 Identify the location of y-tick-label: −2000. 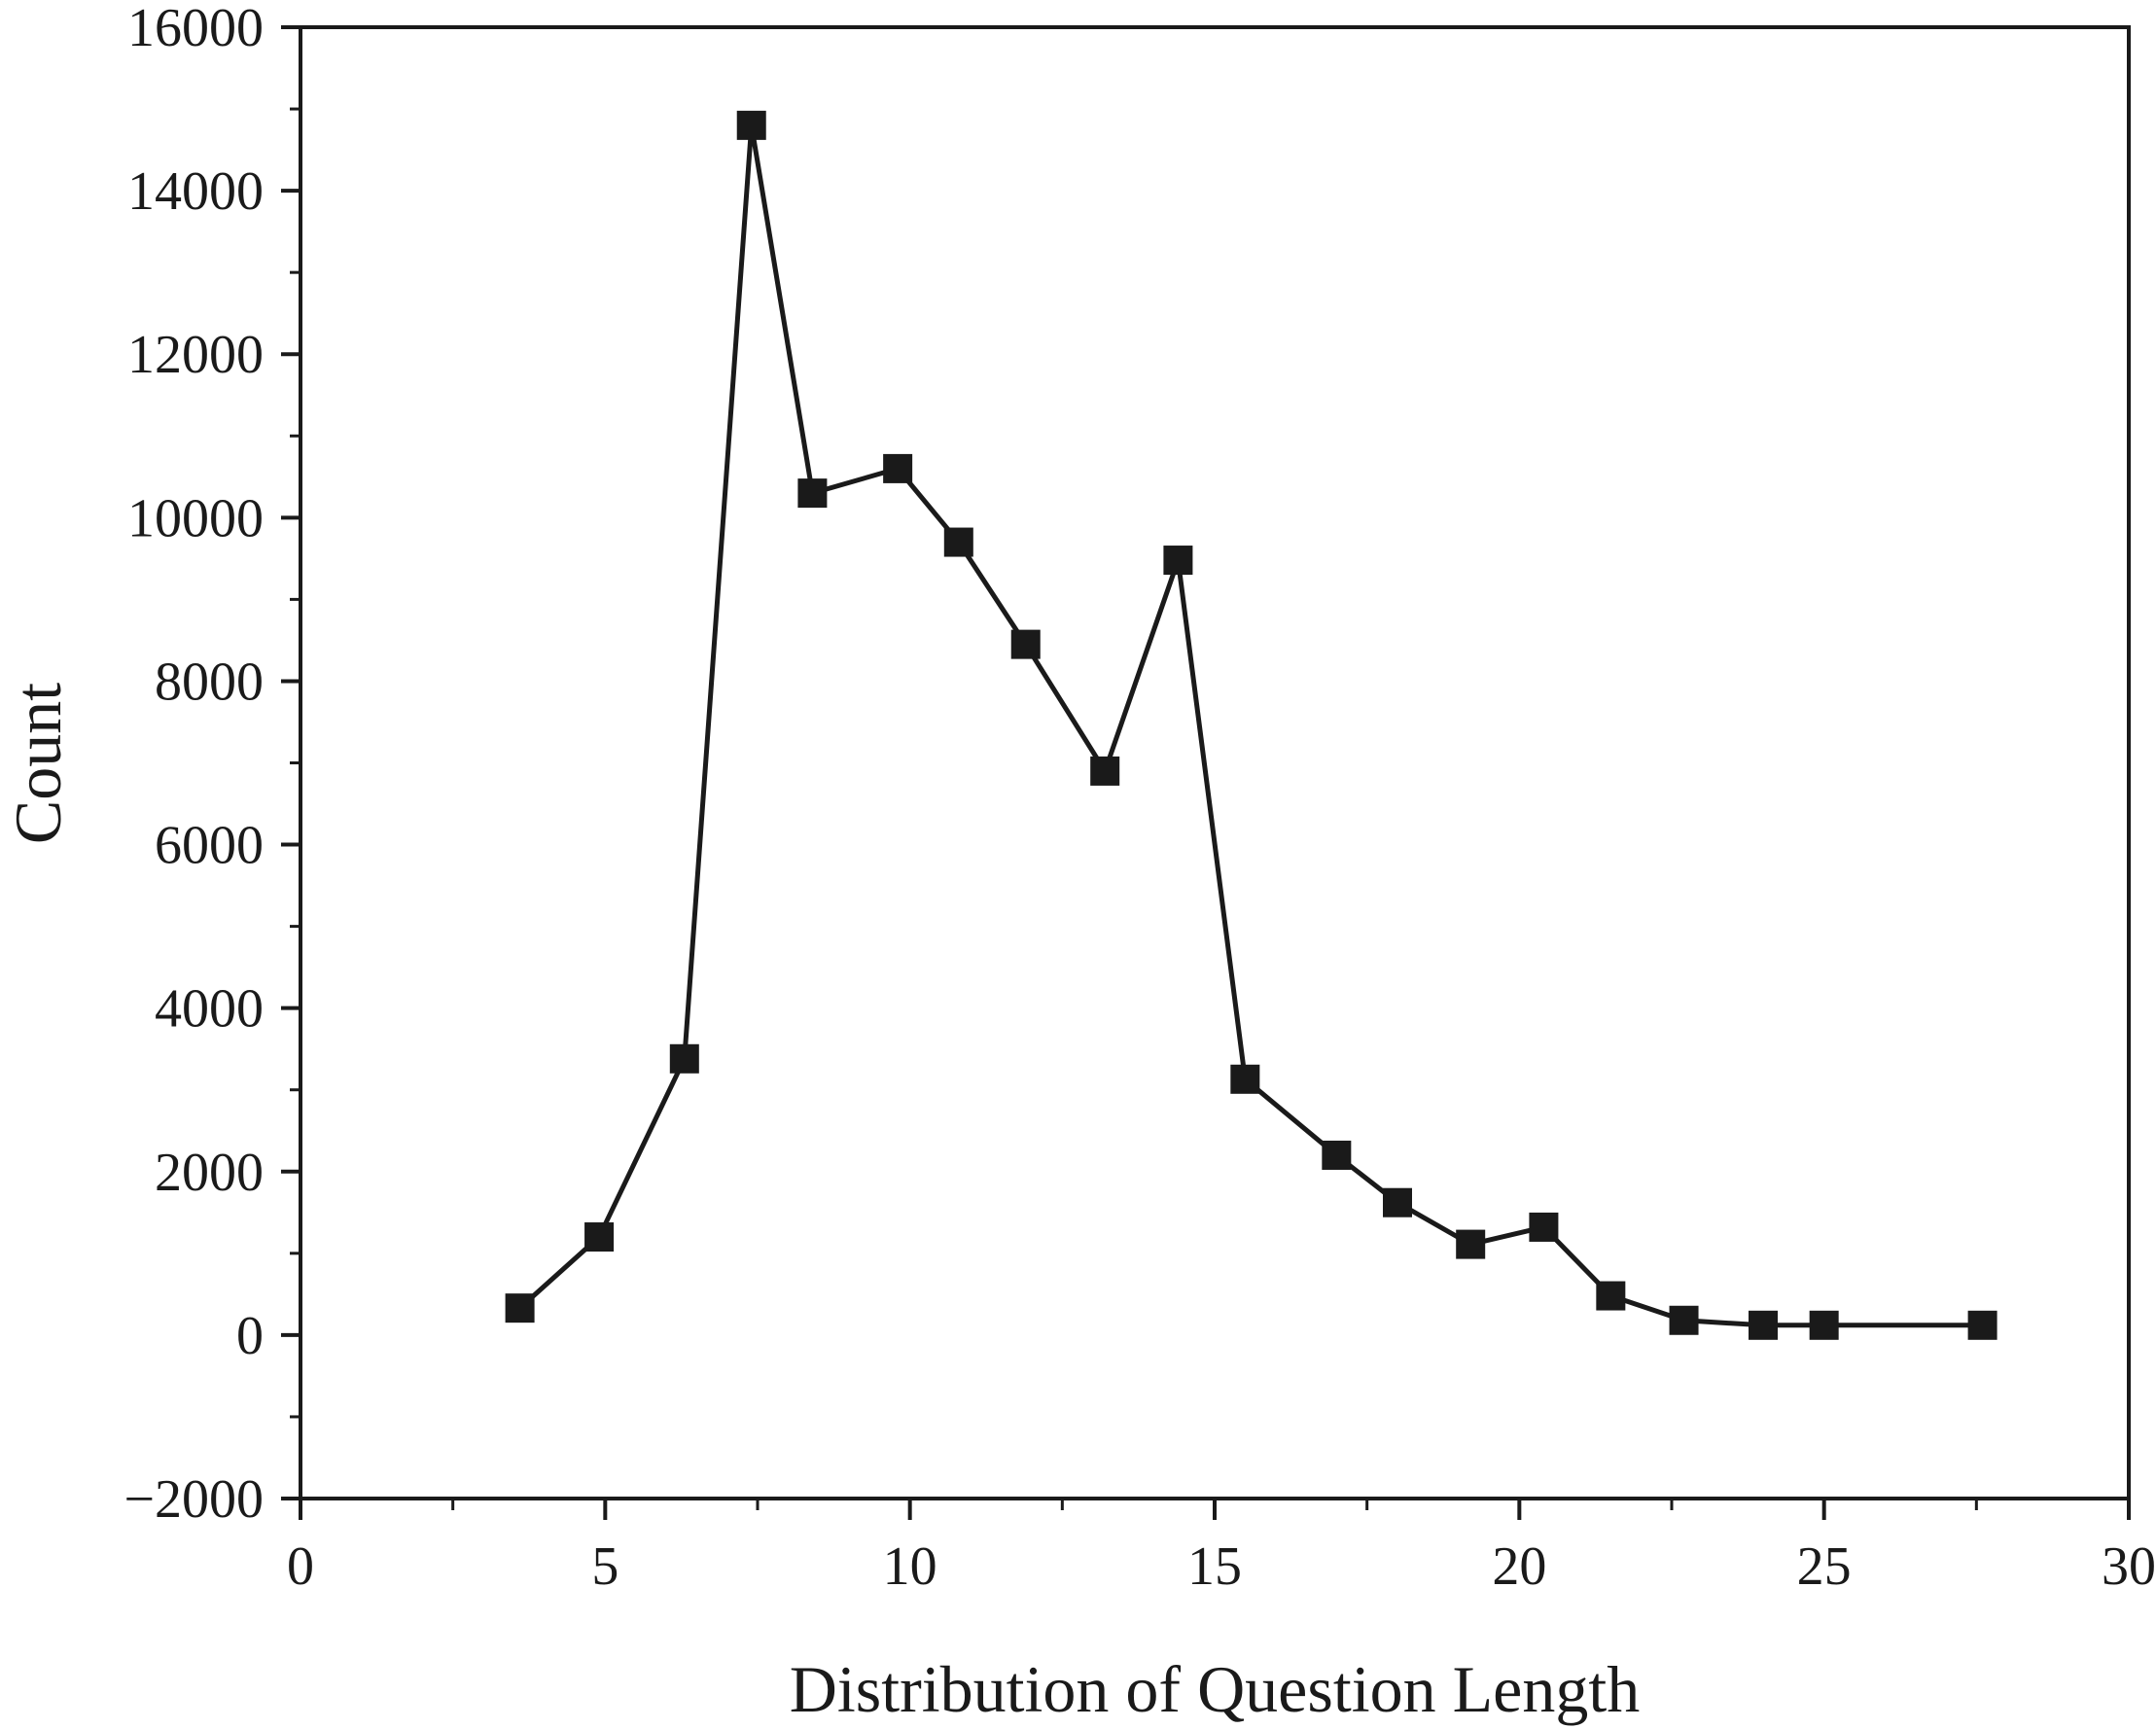
(194, 1499).